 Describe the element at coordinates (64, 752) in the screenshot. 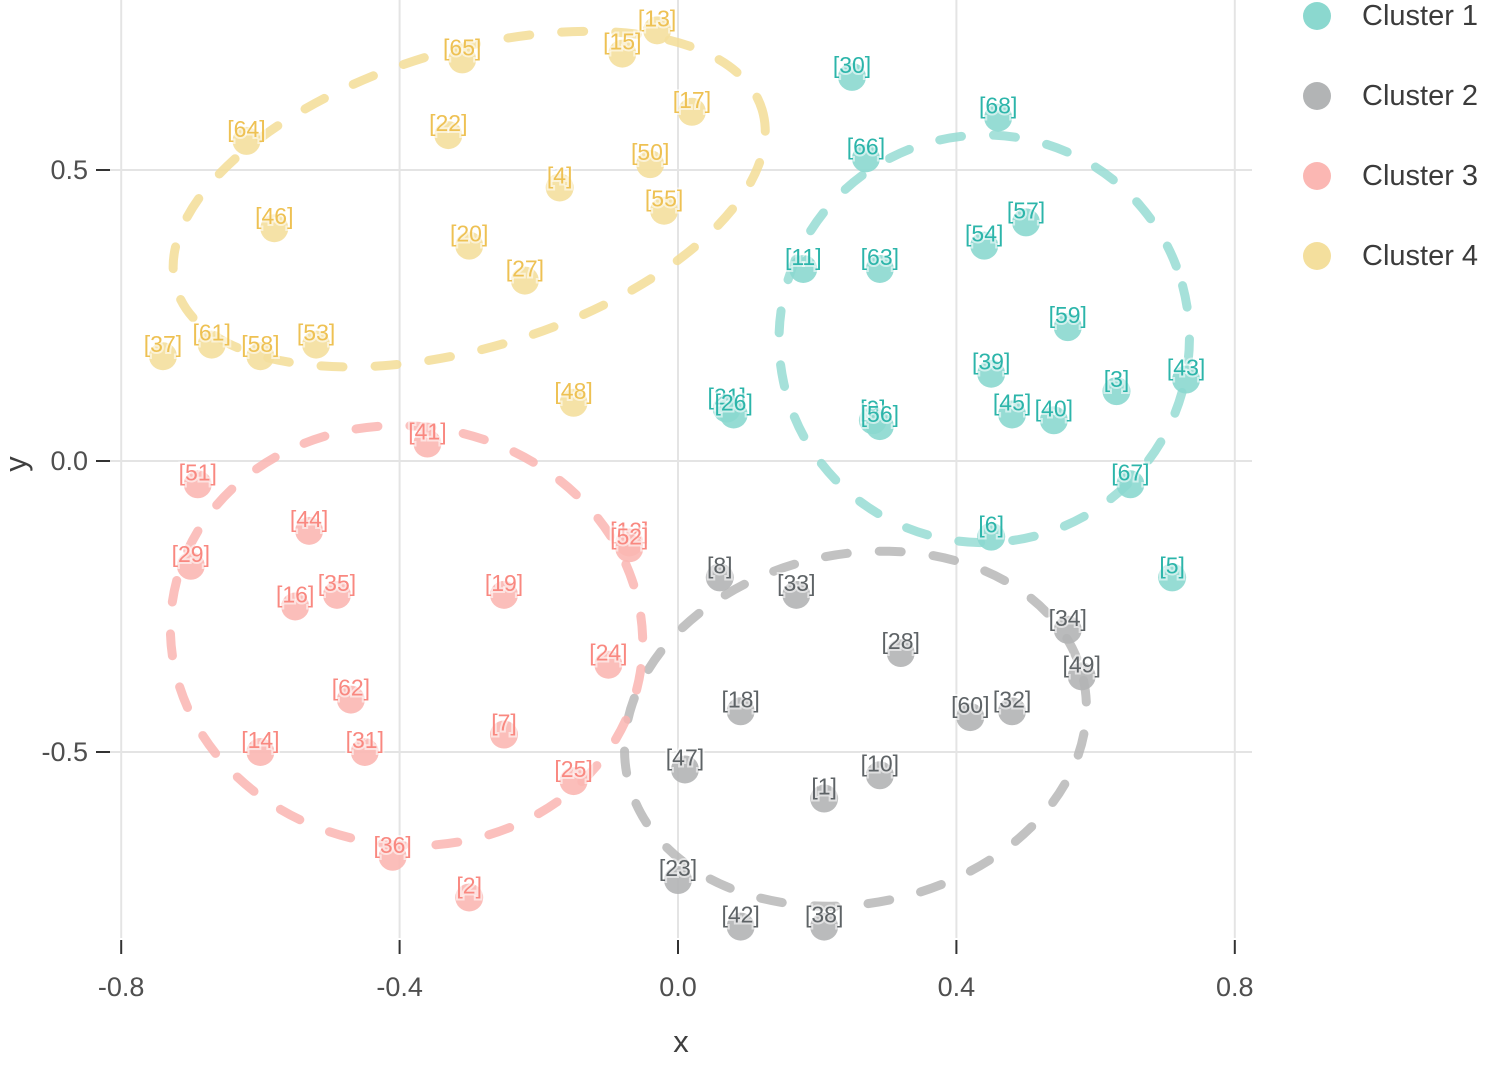

I see `y-axis-tick-label: -0.5` at that location.